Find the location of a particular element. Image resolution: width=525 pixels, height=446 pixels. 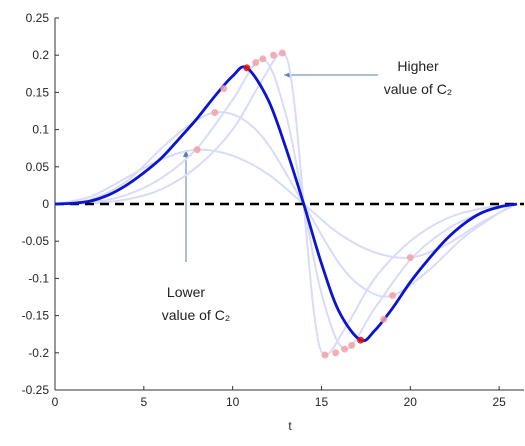

y-tick-label: 0.2 is located at coordinates (40, 55).